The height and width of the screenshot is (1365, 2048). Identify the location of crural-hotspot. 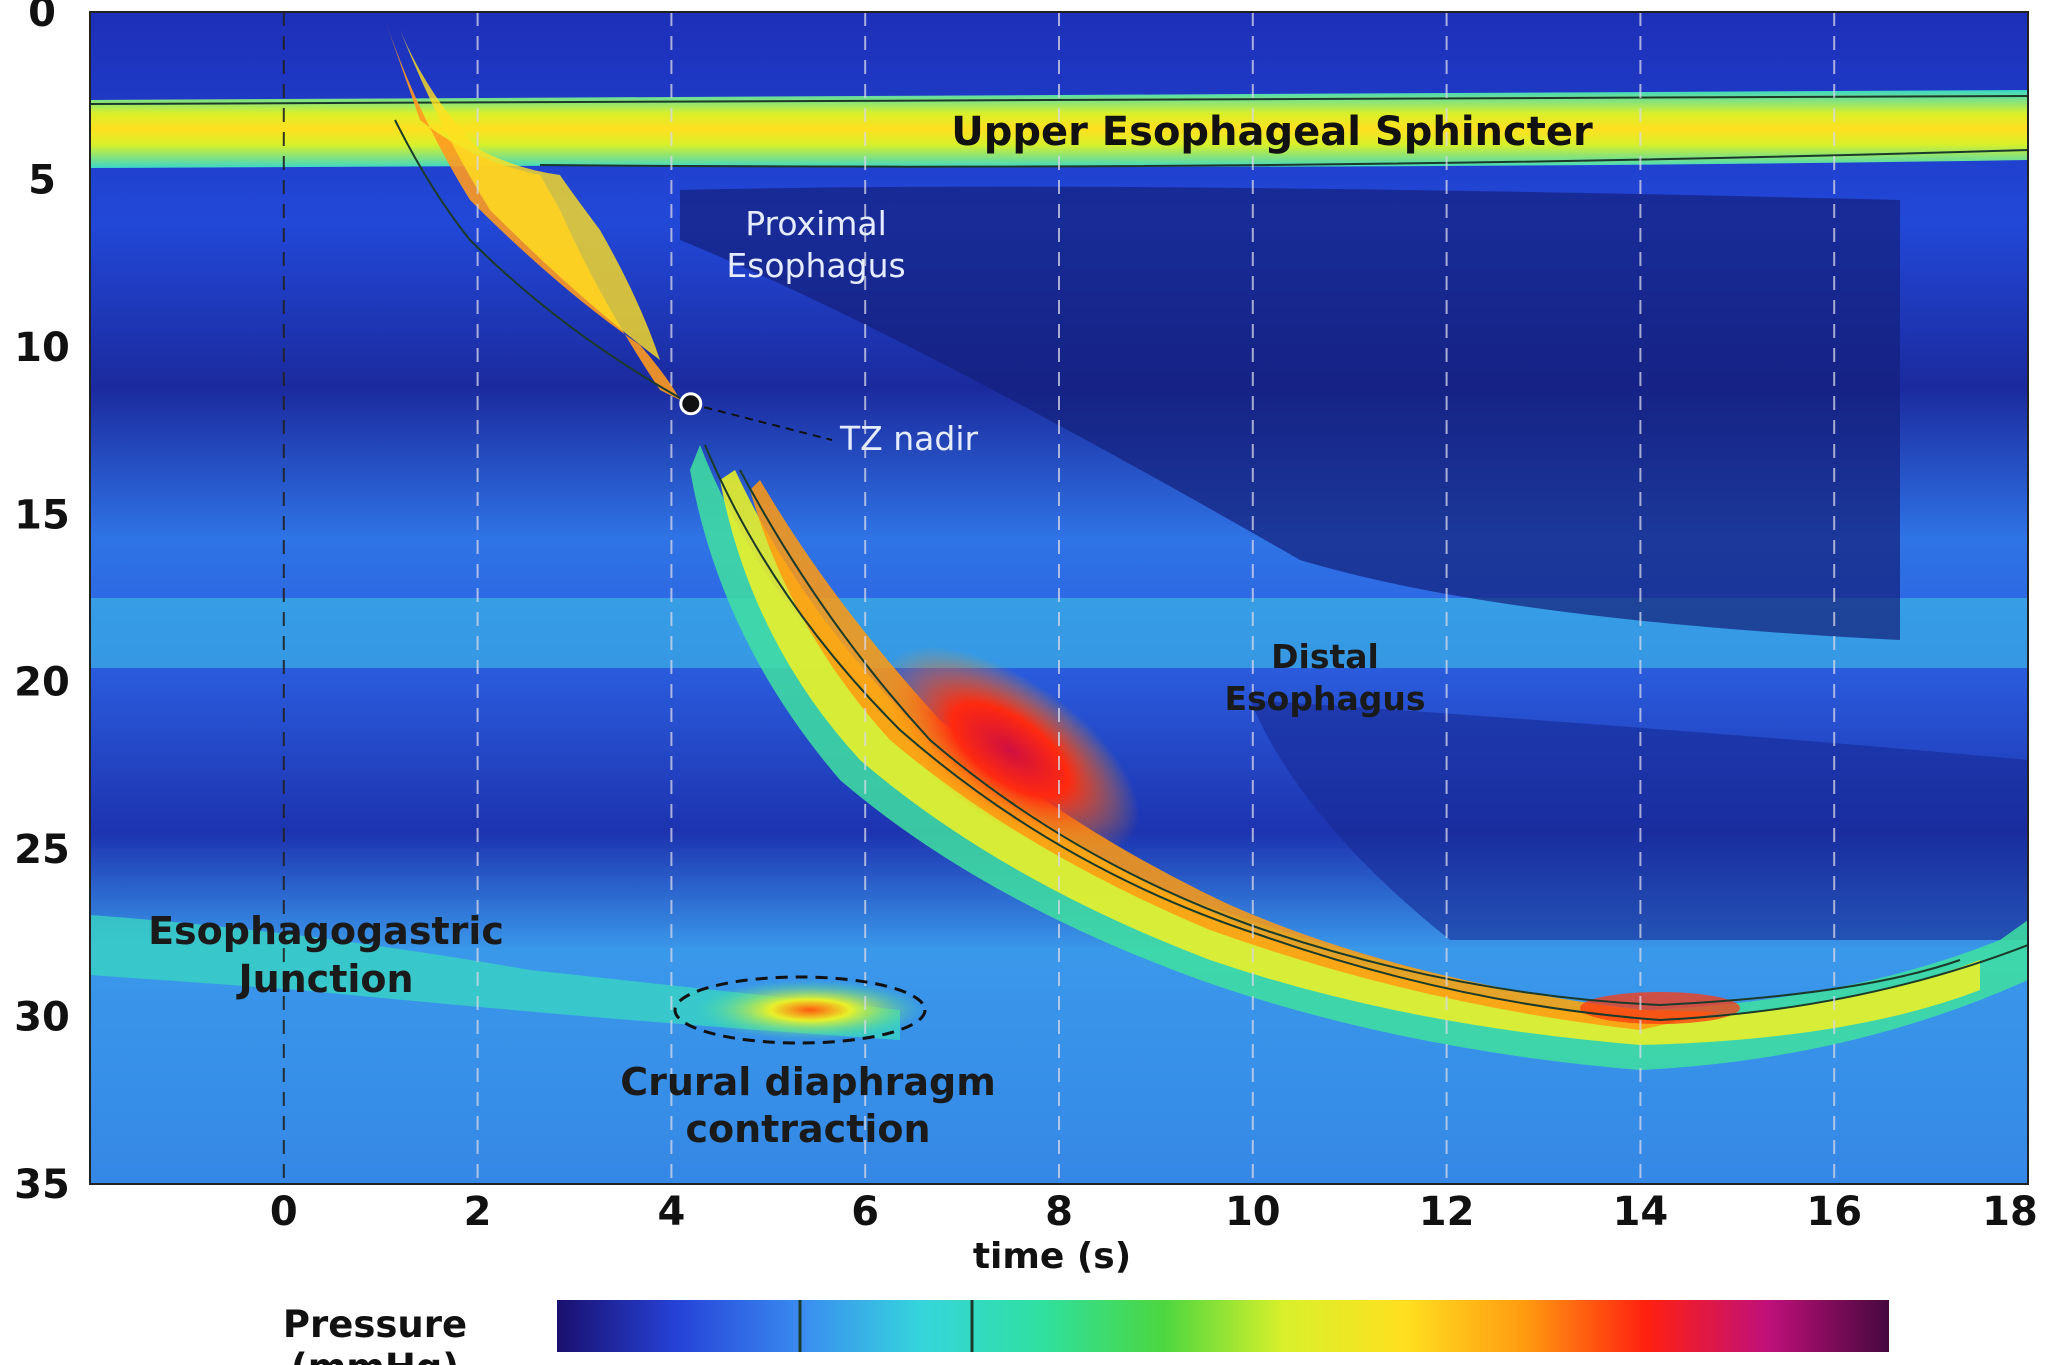
(810, 1010).